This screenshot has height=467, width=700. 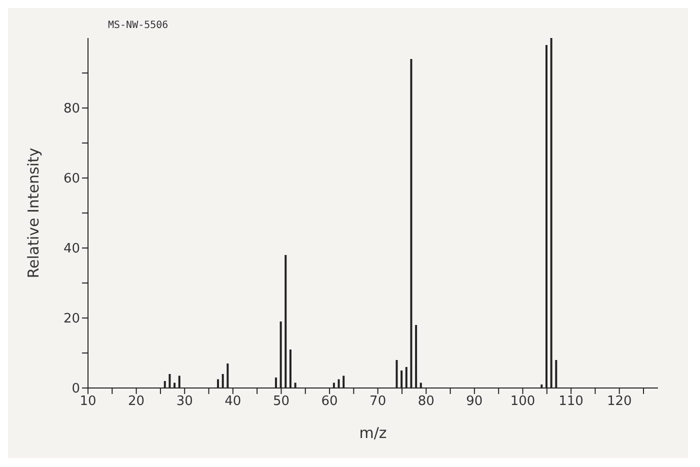 What do you see at coordinates (136, 402) in the screenshot?
I see `x-tick-label: 20` at bounding box center [136, 402].